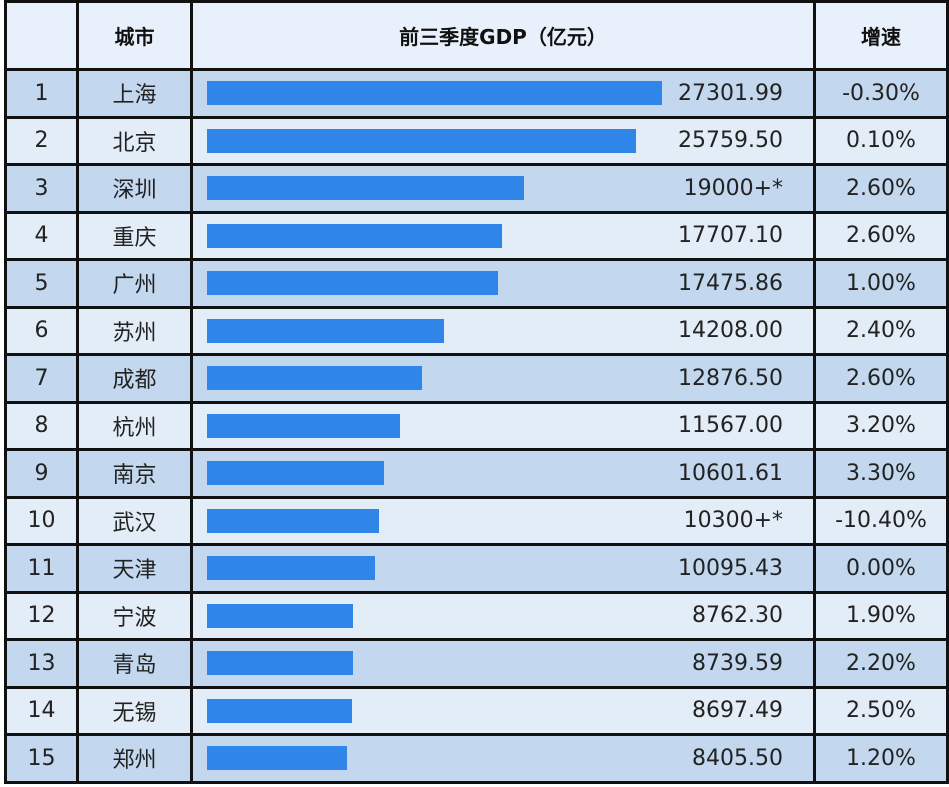  What do you see at coordinates (134, 473) in the screenshot?
I see `city-cell: 南京` at bounding box center [134, 473].